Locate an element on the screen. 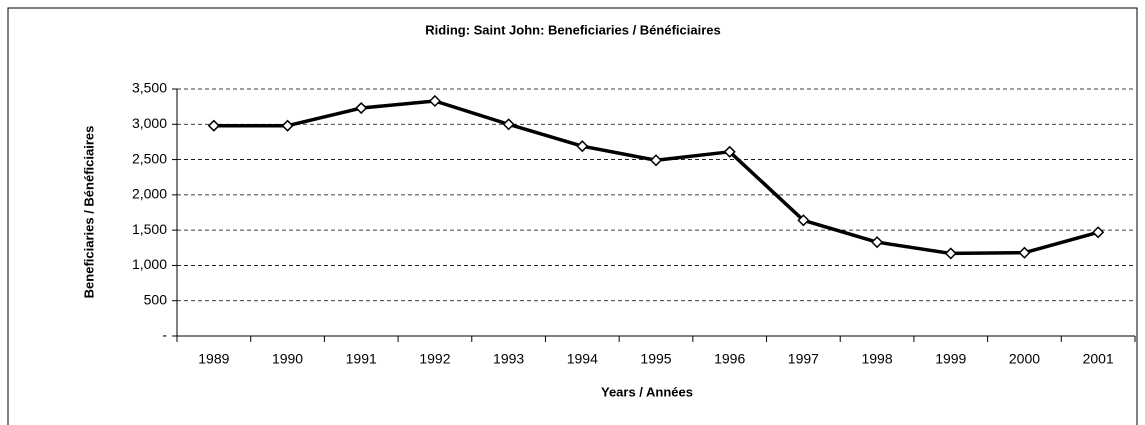 The height and width of the screenshot is (425, 1145). x-tick-label: 1998 is located at coordinates (876, 359).